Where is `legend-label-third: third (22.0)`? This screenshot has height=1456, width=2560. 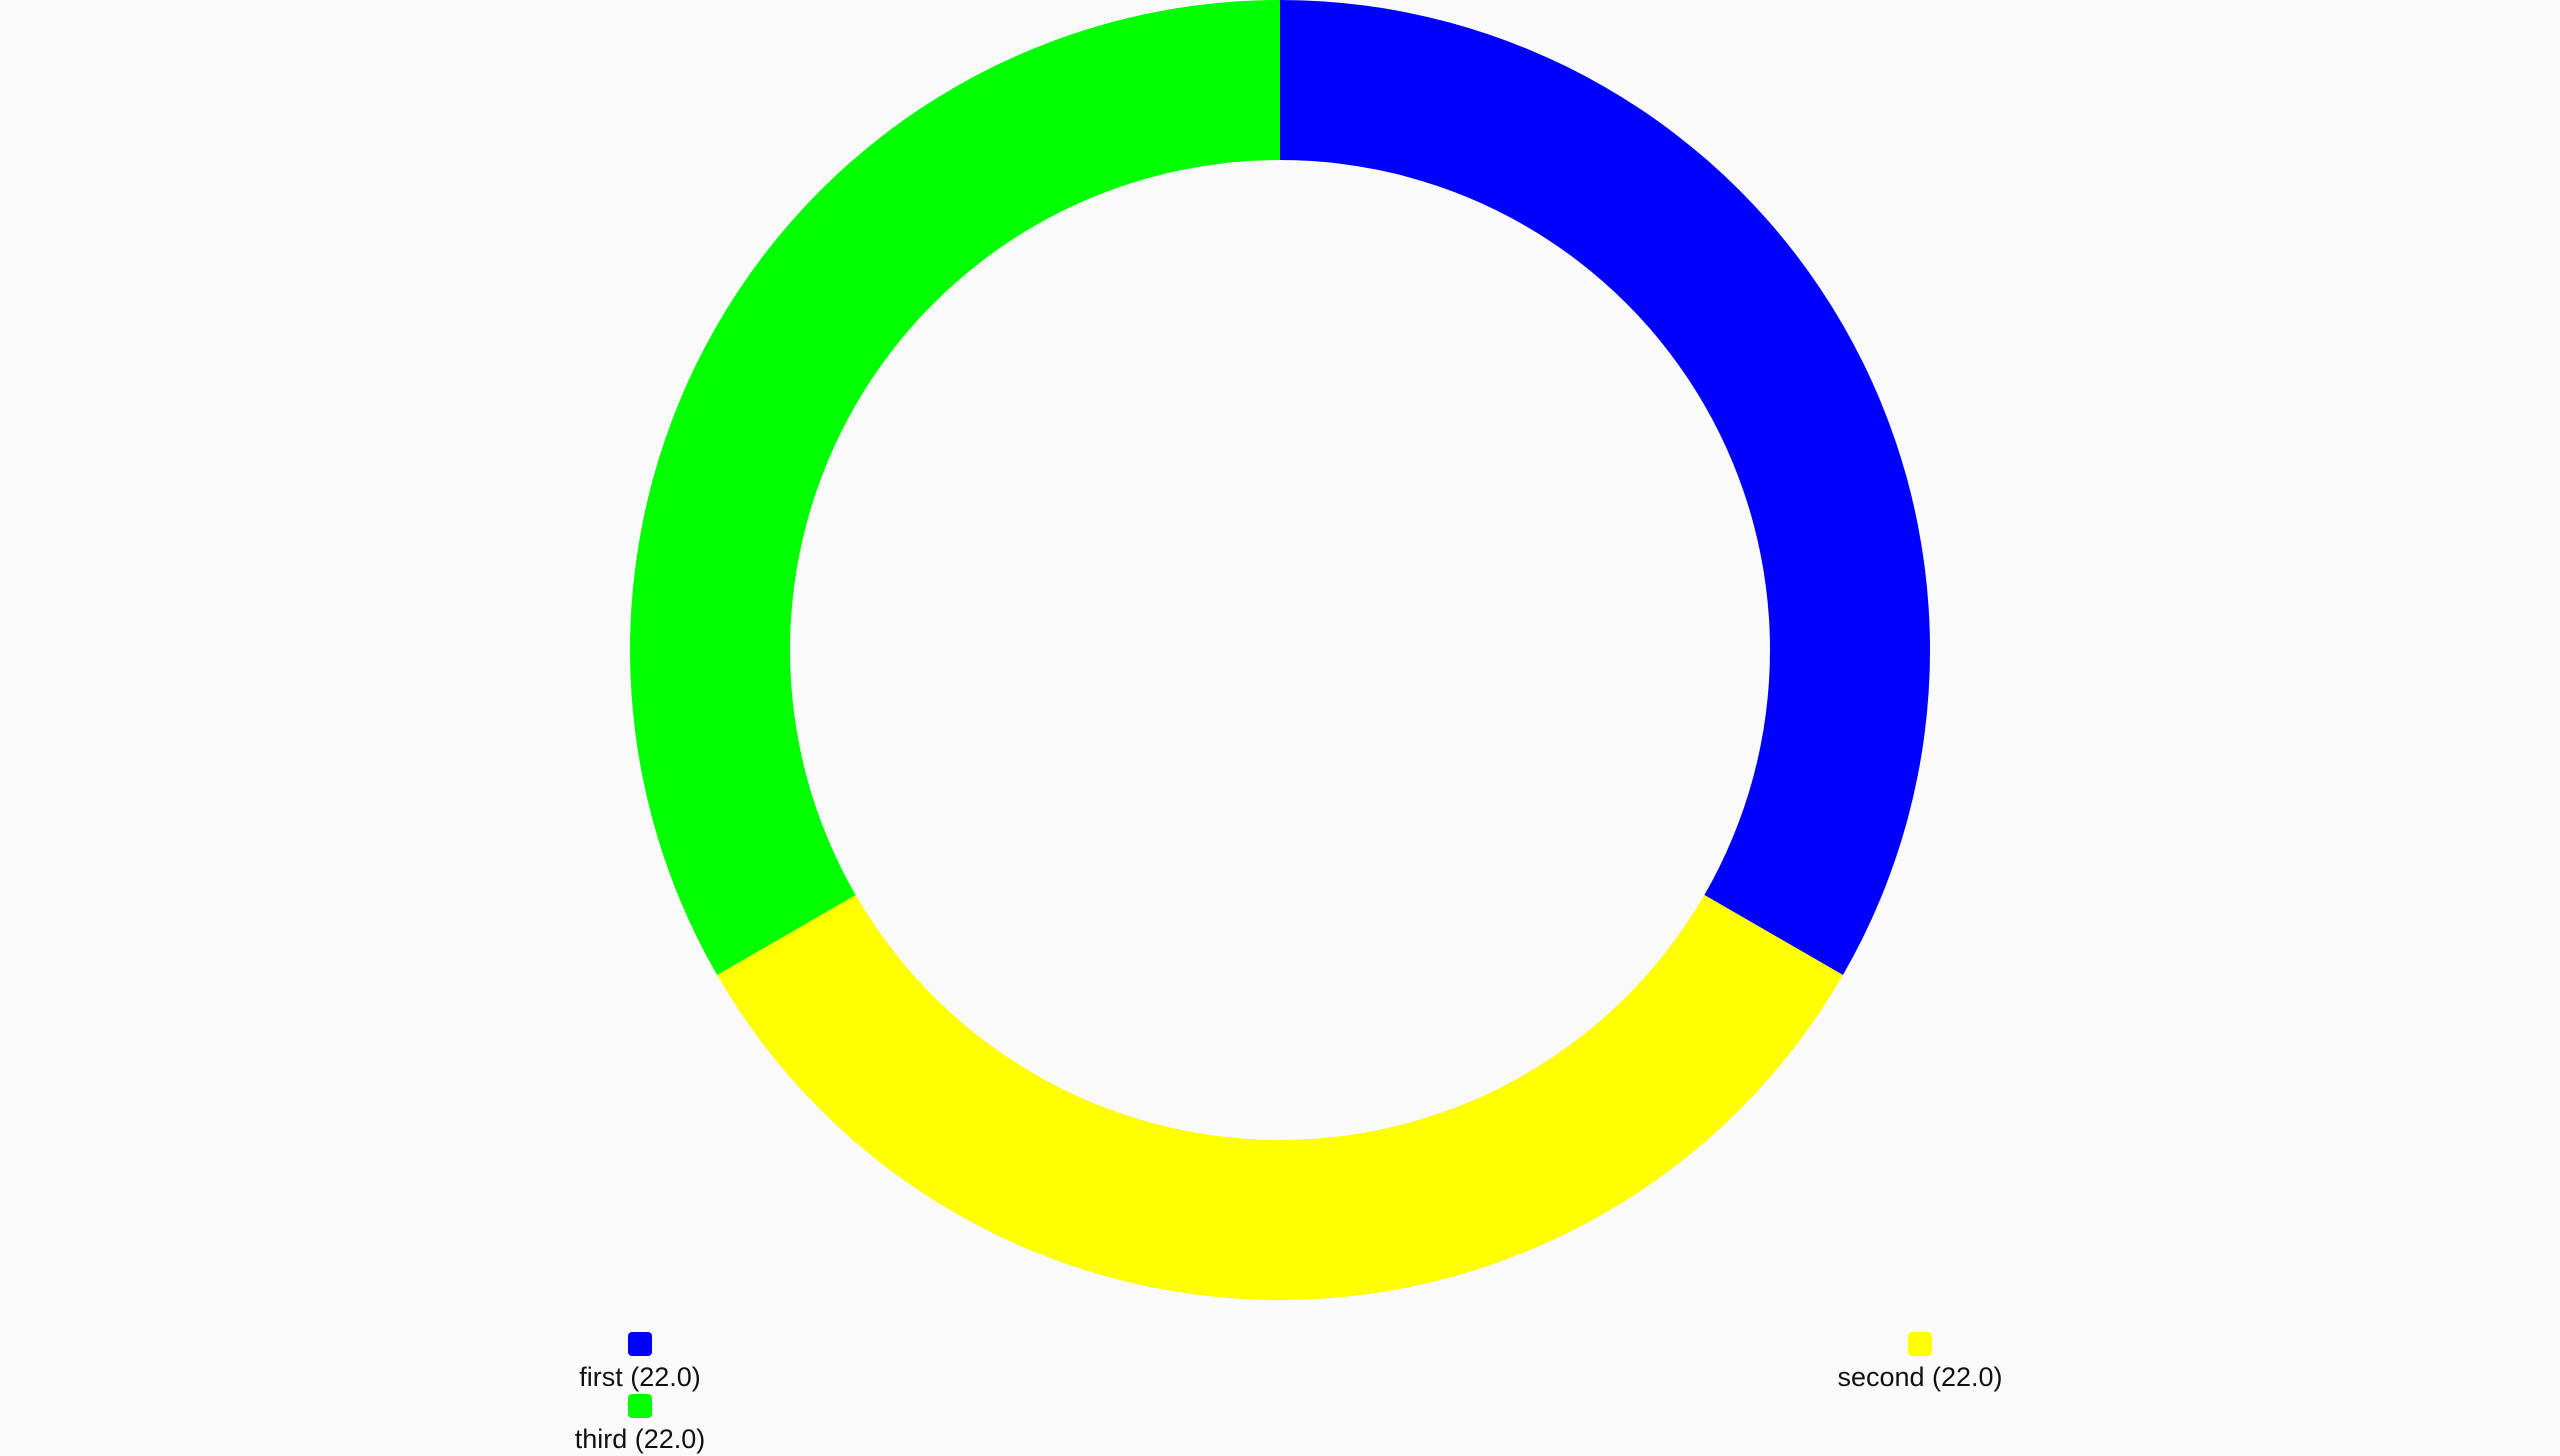
legend-label-third: third (22.0) is located at coordinates (640, 1439).